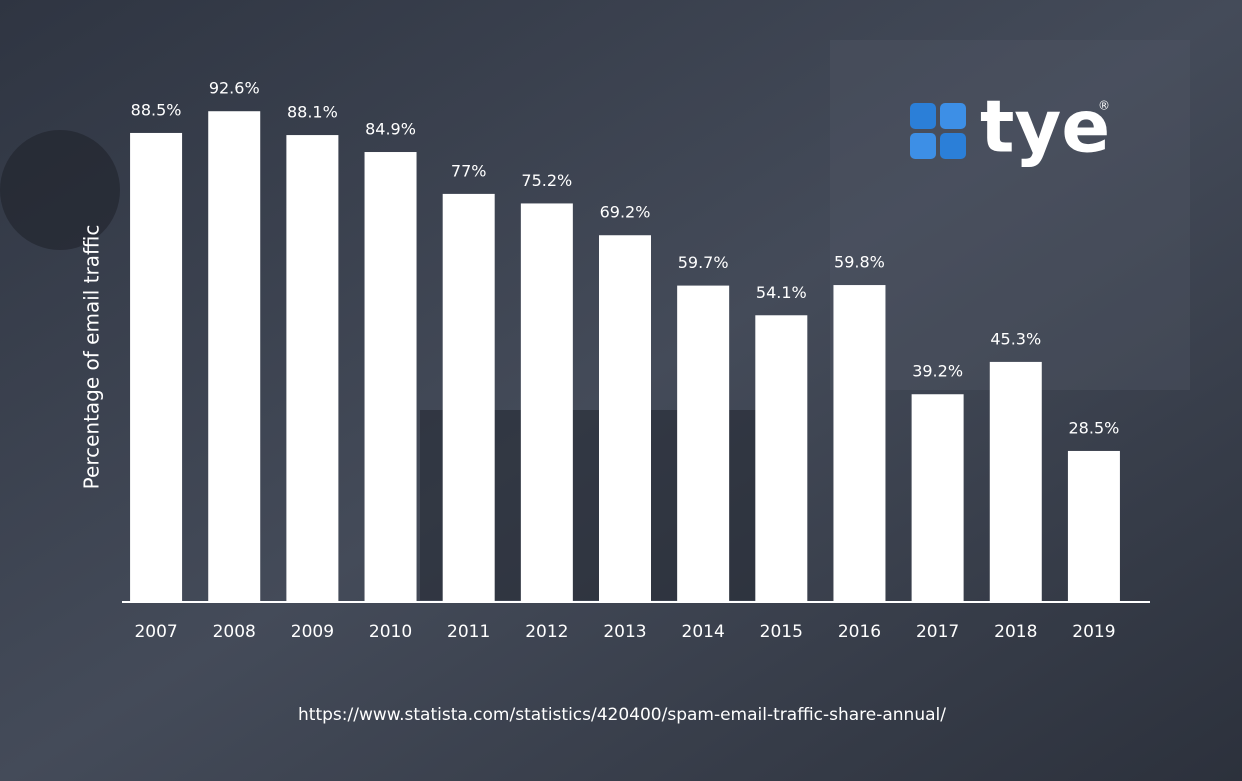 This screenshot has width=1242, height=781. What do you see at coordinates (625, 212) in the screenshot?
I see `value-label: 69.2%` at bounding box center [625, 212].